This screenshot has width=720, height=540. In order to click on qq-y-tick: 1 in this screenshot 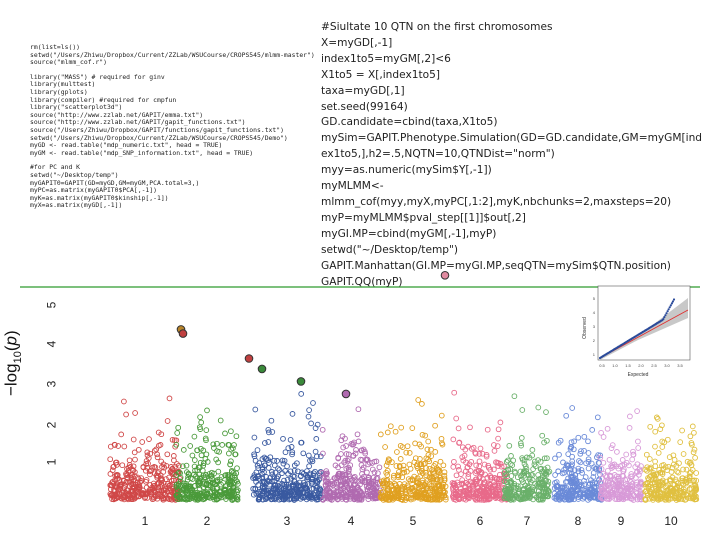, I will do `click(594, 354)`.